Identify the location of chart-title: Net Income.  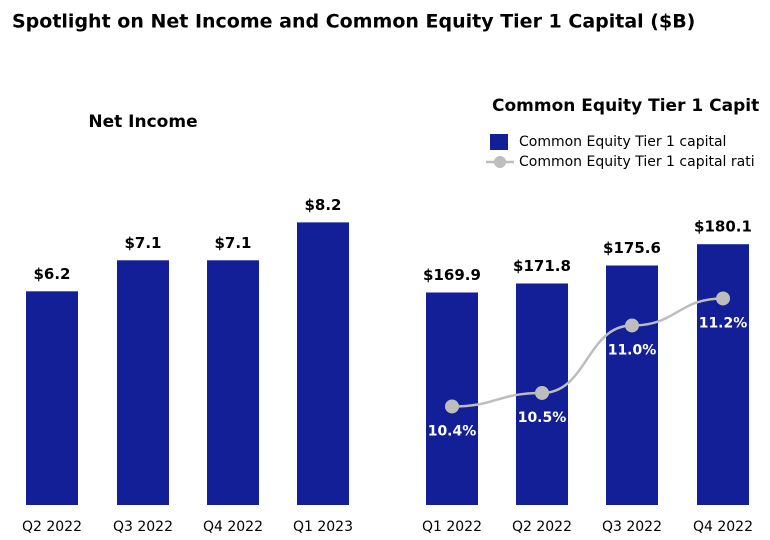
(142, 122).